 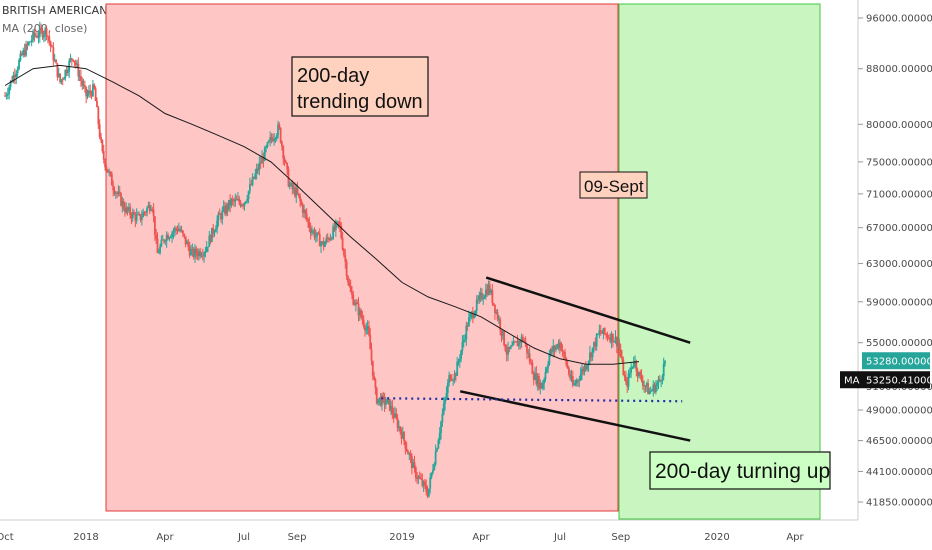 What do you see at coordinates (899, 19) in the screenshot?
I see `y-tick-label: 96000.00000` at bounding box center [899, 19].